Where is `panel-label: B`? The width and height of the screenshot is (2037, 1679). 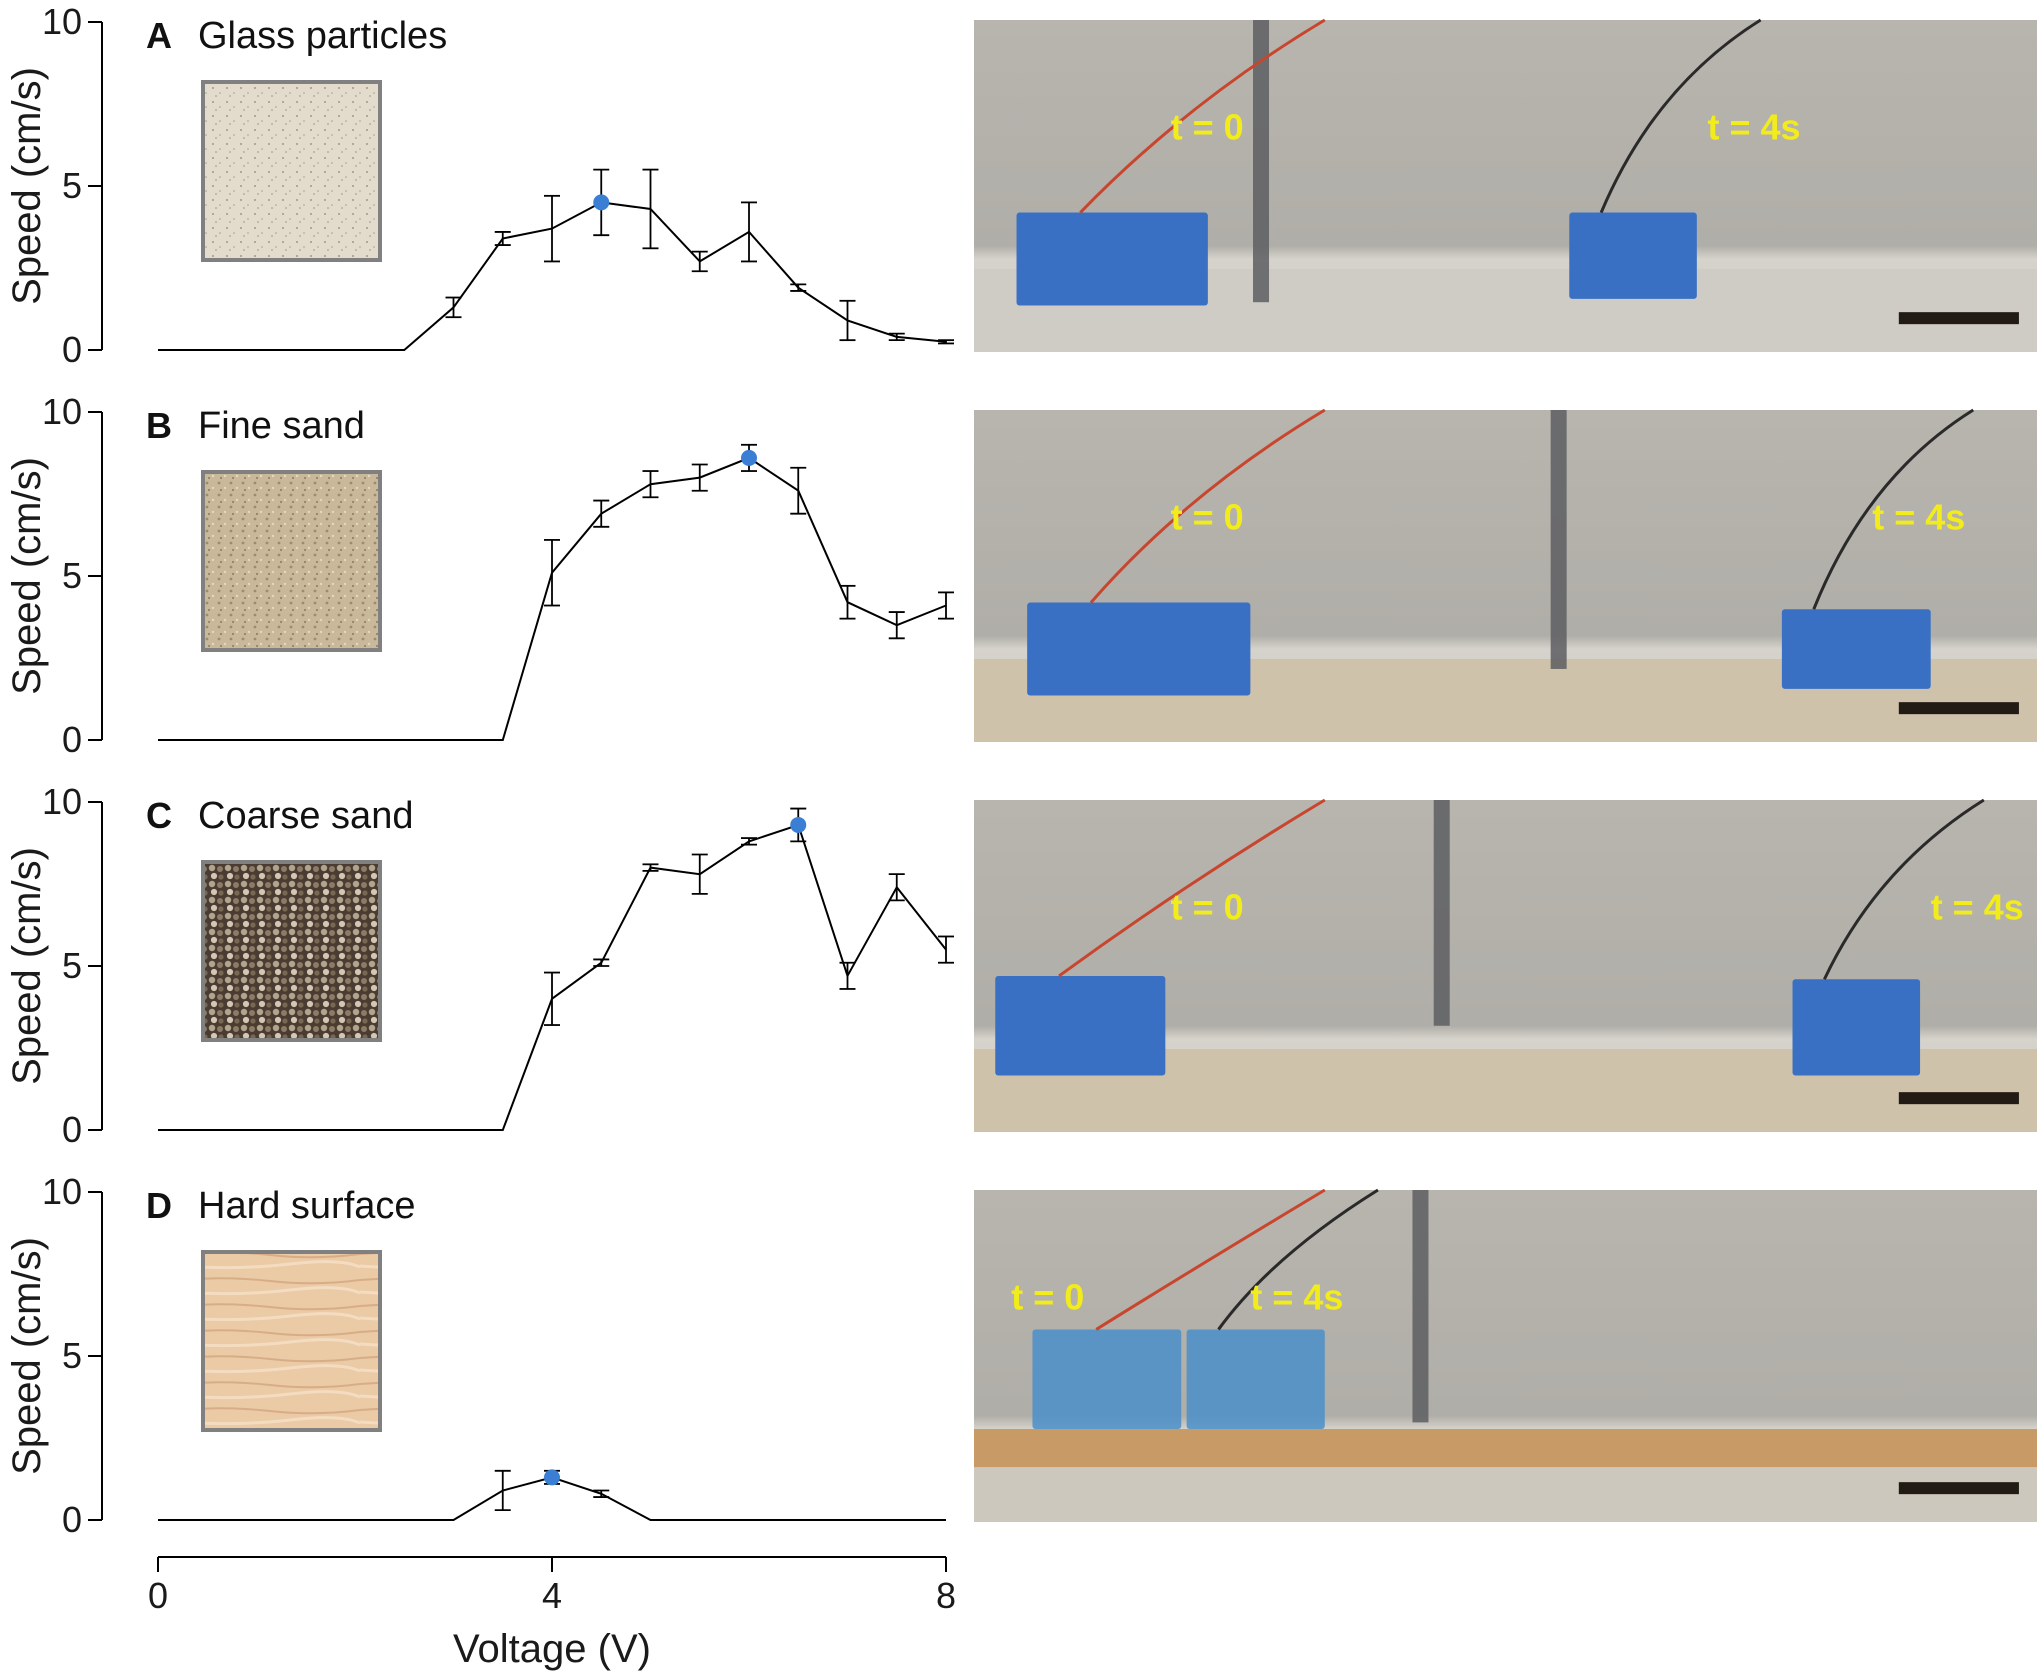 panel-label: B is located at coordinates (159, 425).